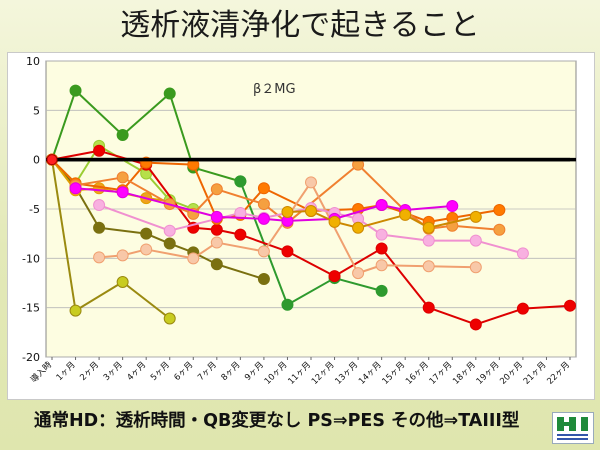 Image resolution: width=600 pixels, height=450 pixels. What do you see at coordinates (464, 373) in the screenshot?
I see `x-tick-label: 18ヶ月` at bounding box center [464, 373].